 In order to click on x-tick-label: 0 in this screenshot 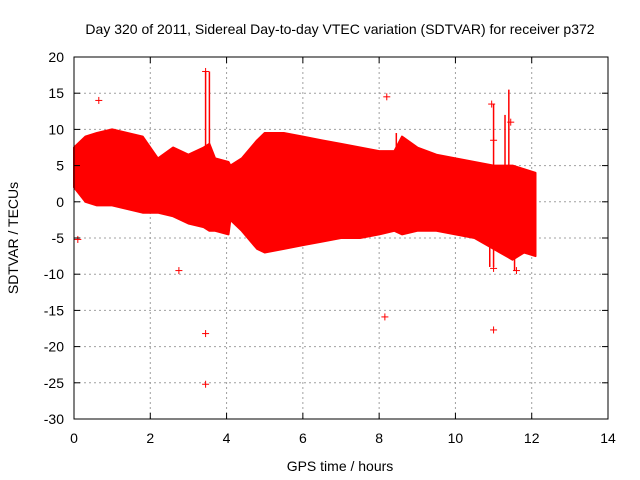, I will do `click(74, 438)`.